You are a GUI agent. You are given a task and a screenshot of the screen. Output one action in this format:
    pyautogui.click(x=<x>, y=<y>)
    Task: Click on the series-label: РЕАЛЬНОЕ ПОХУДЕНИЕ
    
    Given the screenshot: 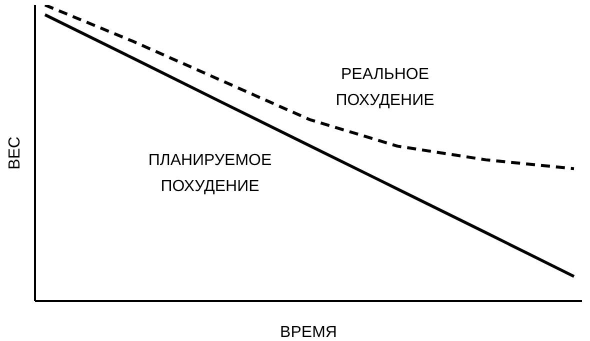 What is the action you would take?
    pyautogui.click(x=385, y=88)
    